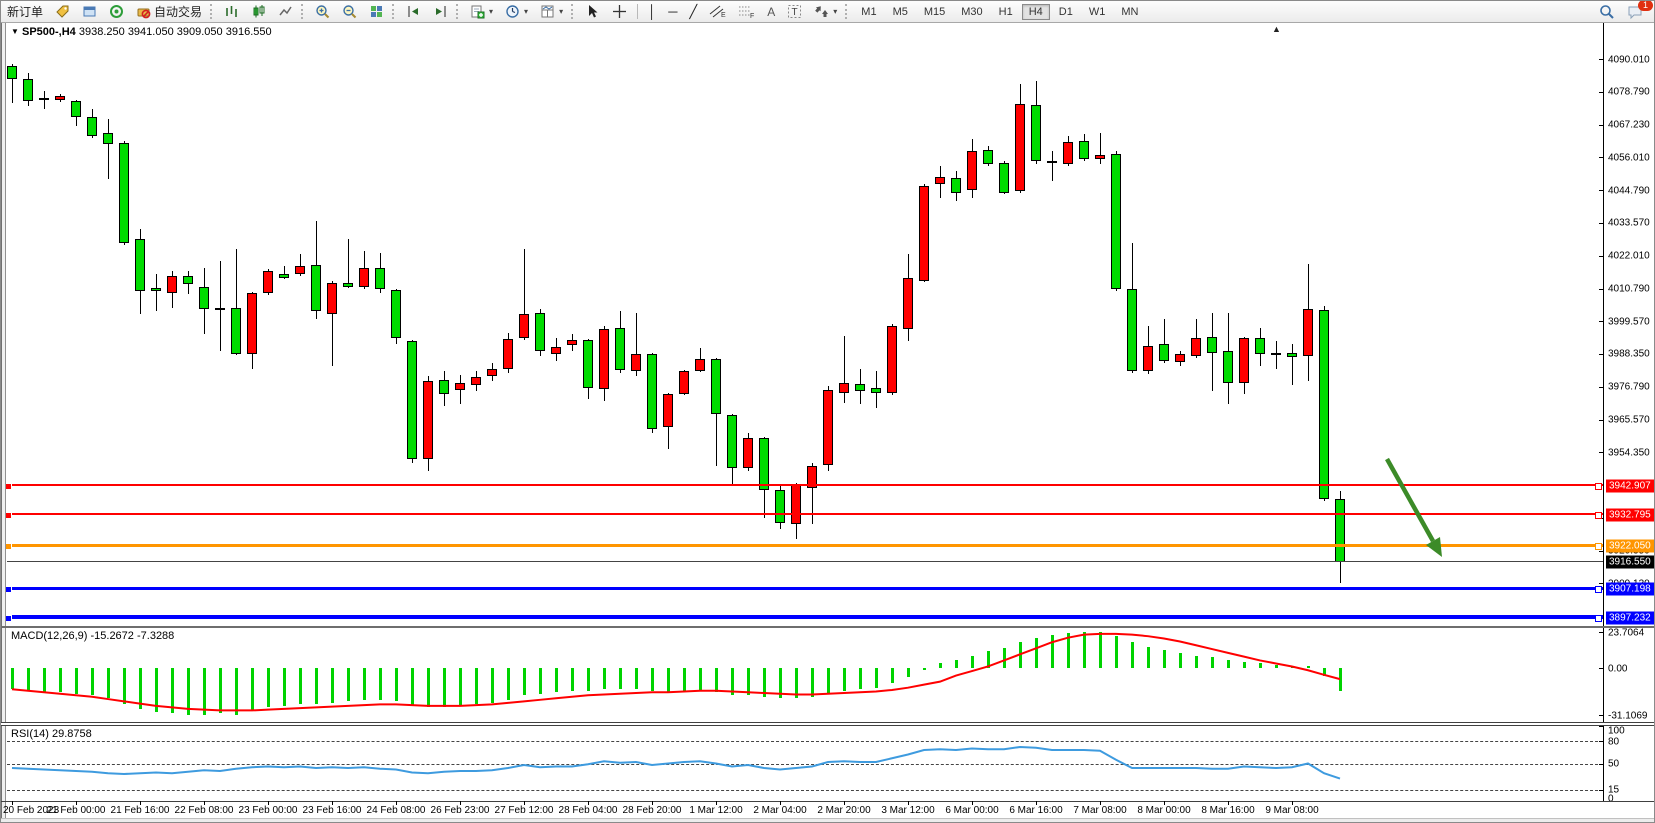 Image resolution: width=1655 pixels, height=823 pixels. I want to click on horizontal-line-tool: ─, so click(673, 11).